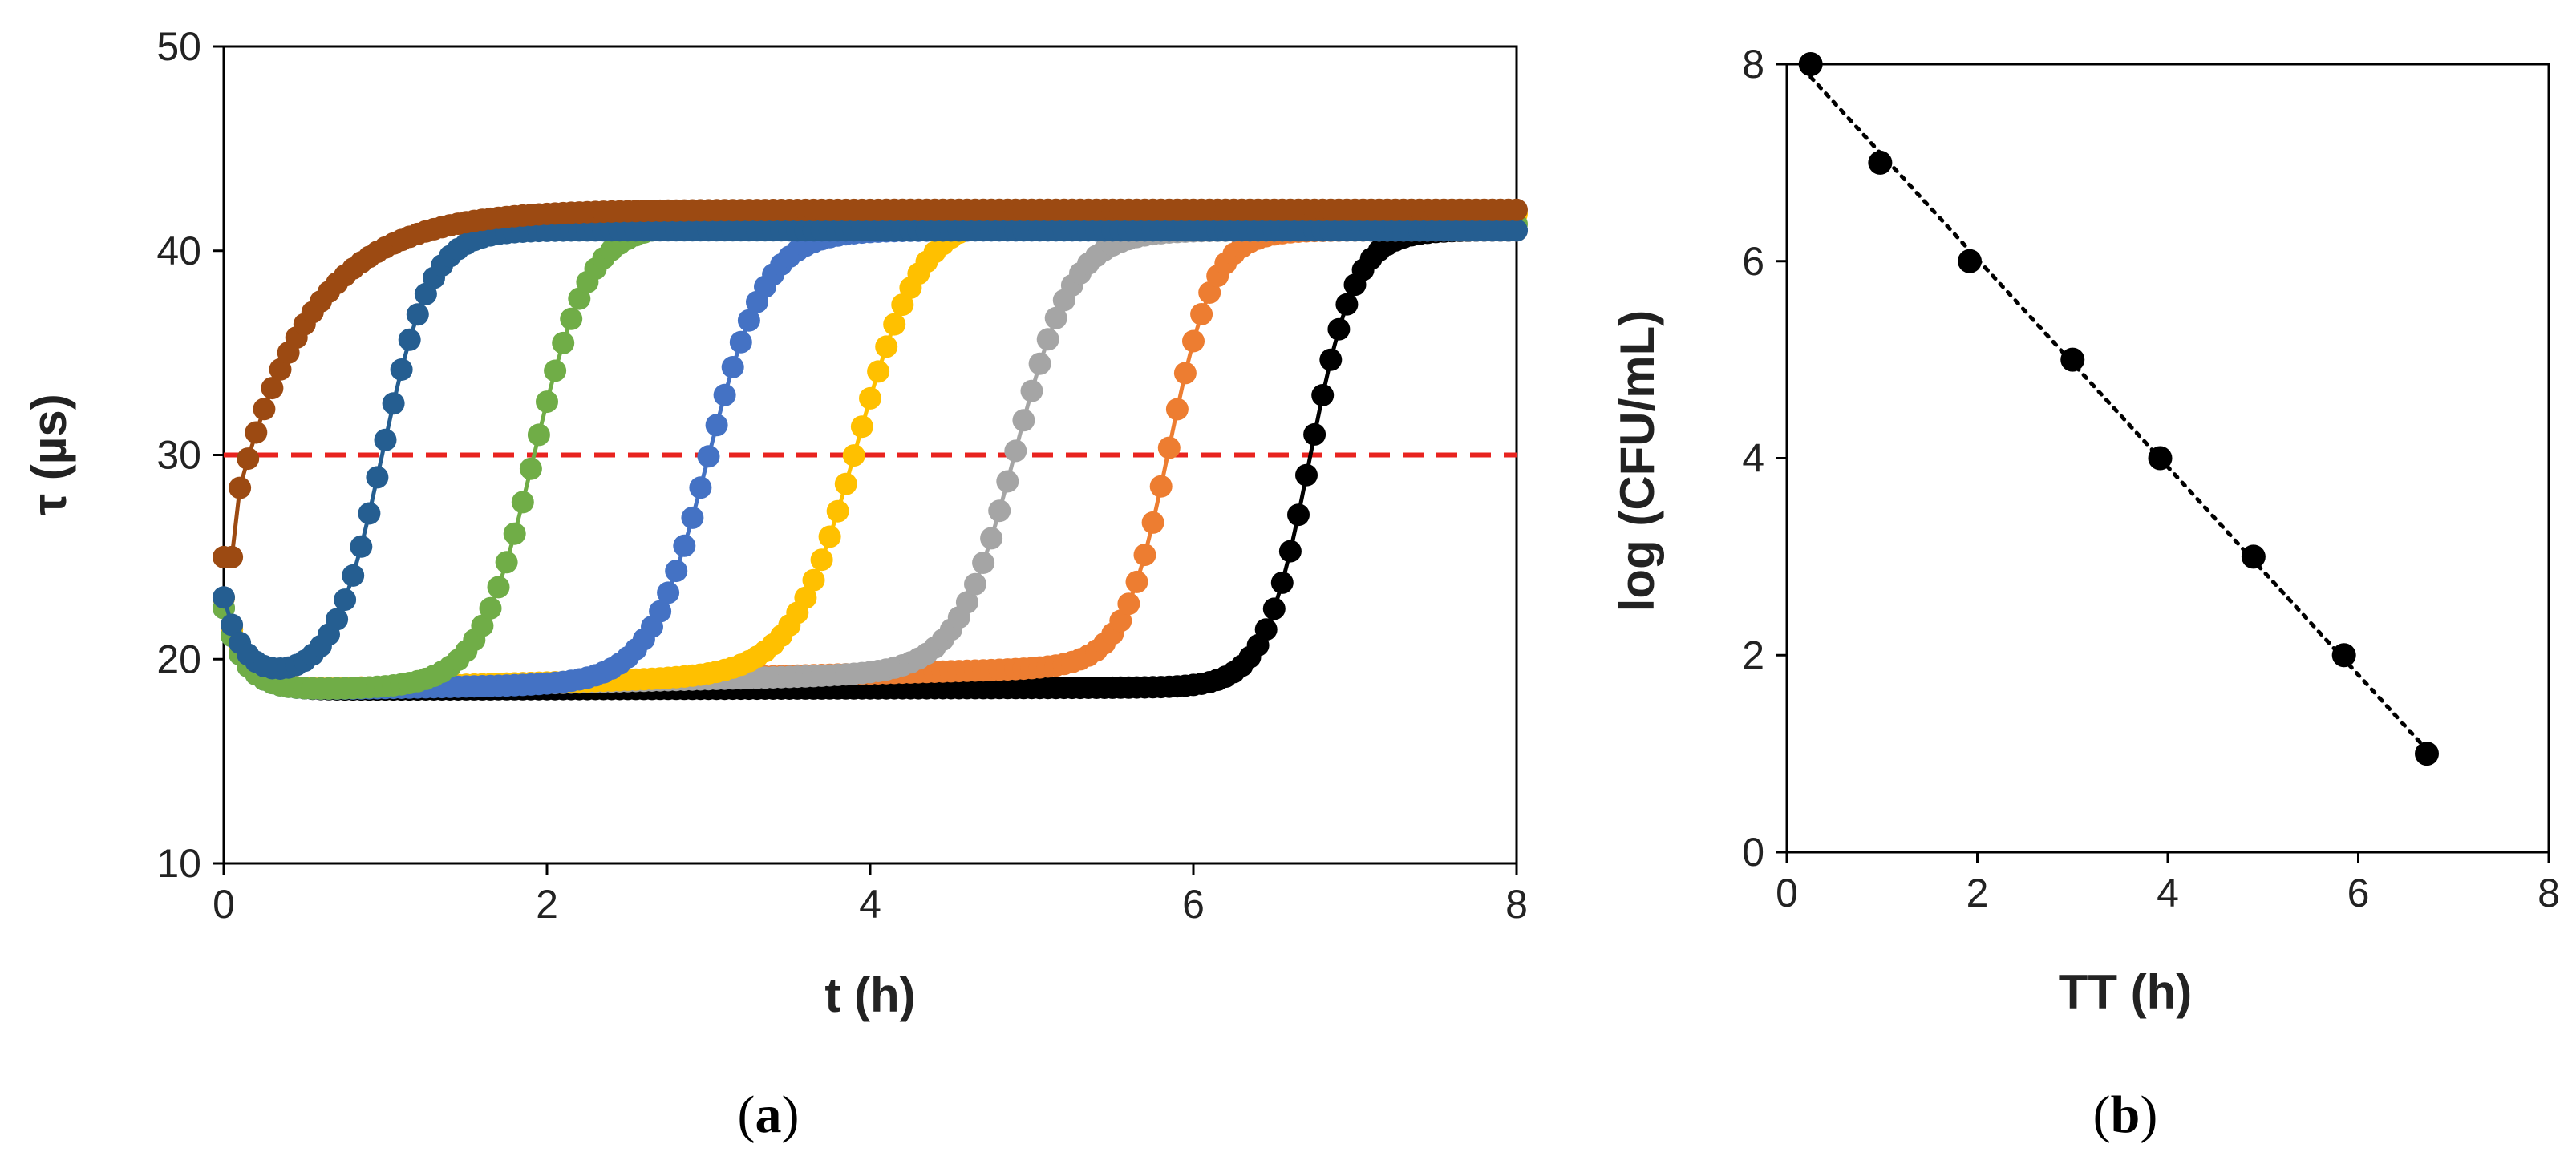 This screenshot has width=2576, height=1152. What do you see at coordinates (1753, 655) in the screenshot?
I see `y-tick-label-b: 2` at bounding box center [1753, 655].